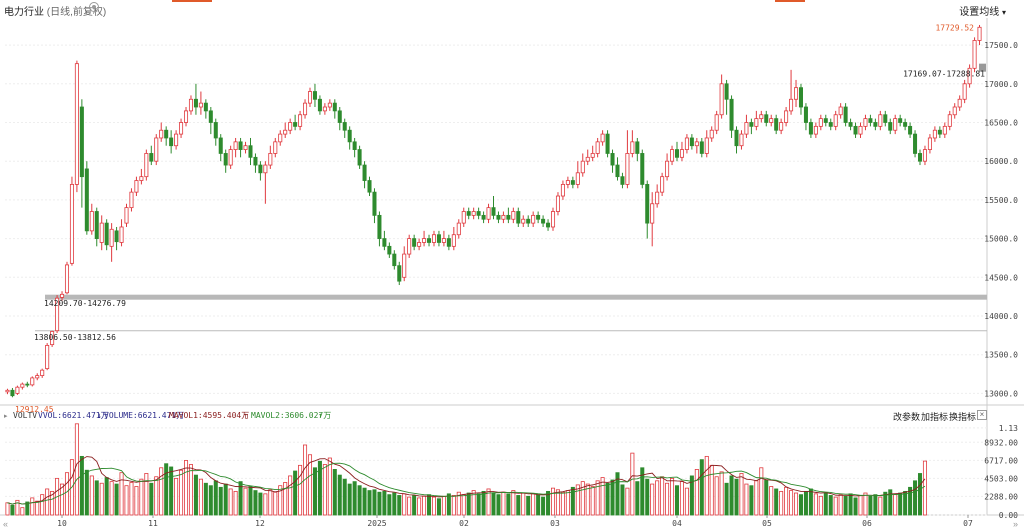 Image resolution: width=1024 pixels, height=529 pixels. What do you see at coordinates (209, 415) in the screenshot?
I see `mavol1-value: MAVOL1:4595.404万` at bounding box center [209, 415].